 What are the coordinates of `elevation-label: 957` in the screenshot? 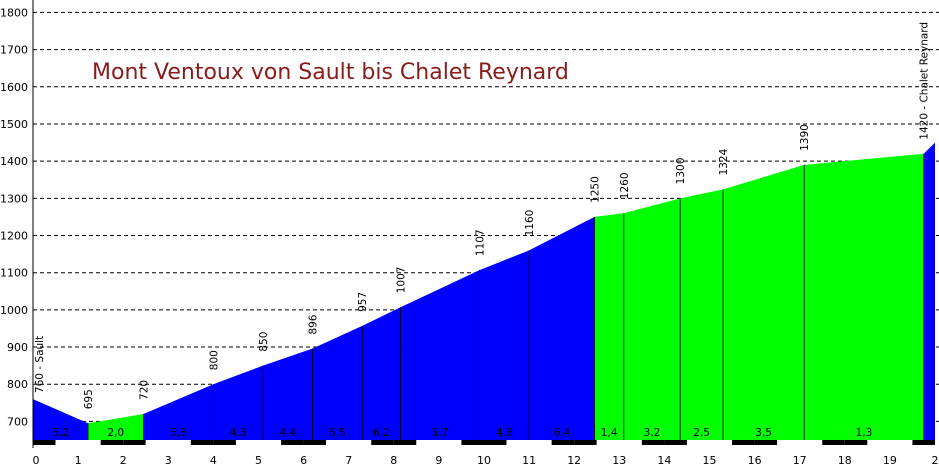 It's located at (363, 302).